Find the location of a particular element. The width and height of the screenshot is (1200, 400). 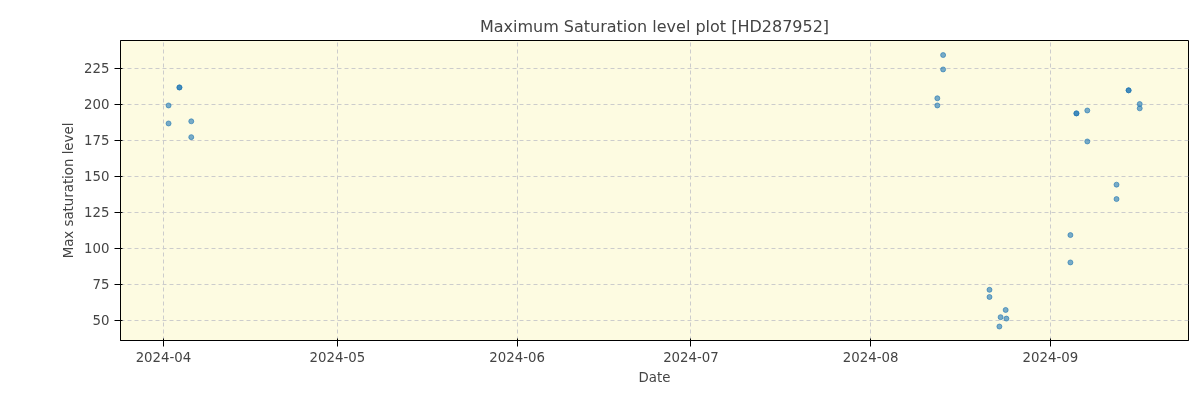

y-tick-label: 150 is located at coordinates (97, 177).